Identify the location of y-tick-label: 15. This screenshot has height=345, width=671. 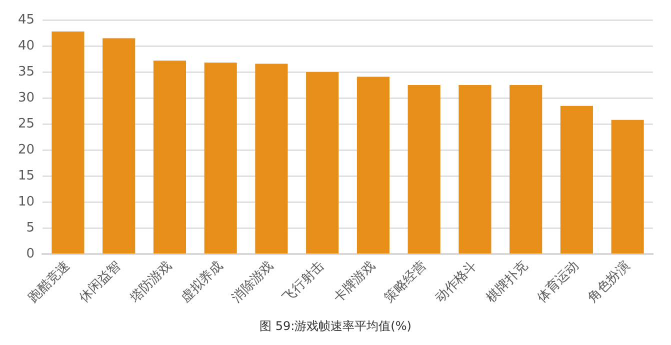
(26, 176).